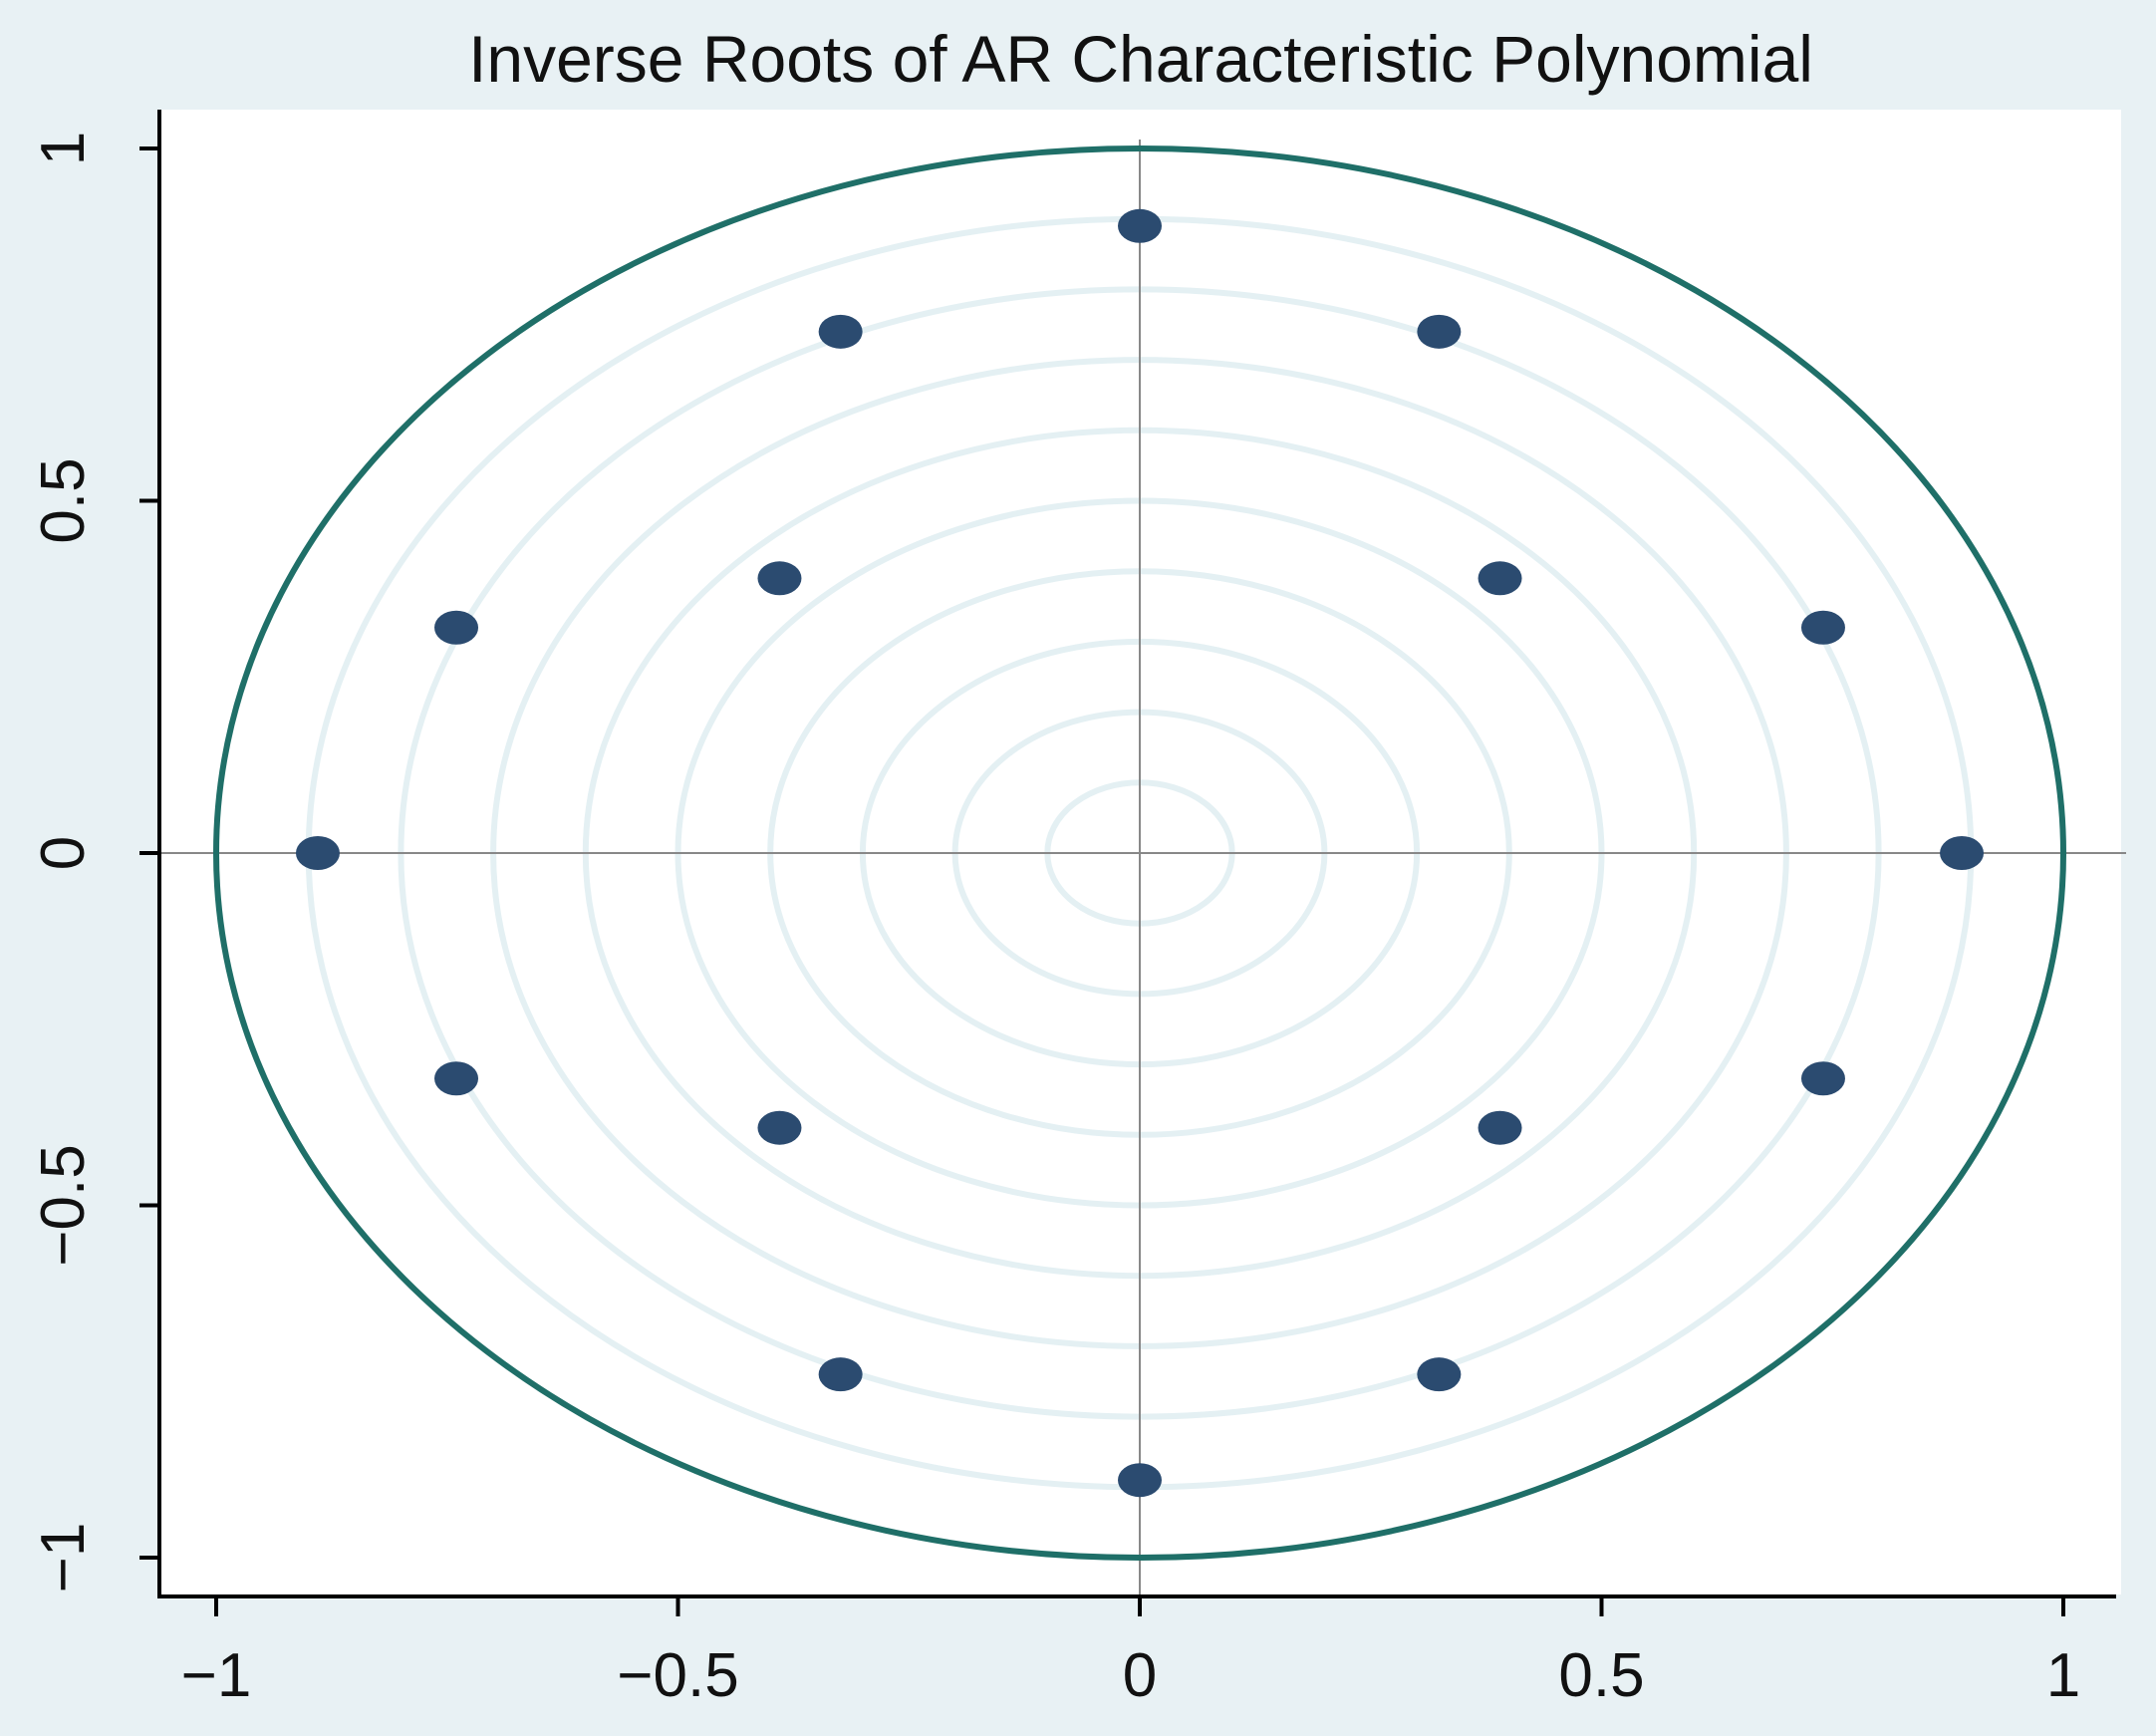 The image size is (2156, 1736). I want to click on x-axis-ticks: −1 −0.5 0 0.5 1, so click(1130, 1653).